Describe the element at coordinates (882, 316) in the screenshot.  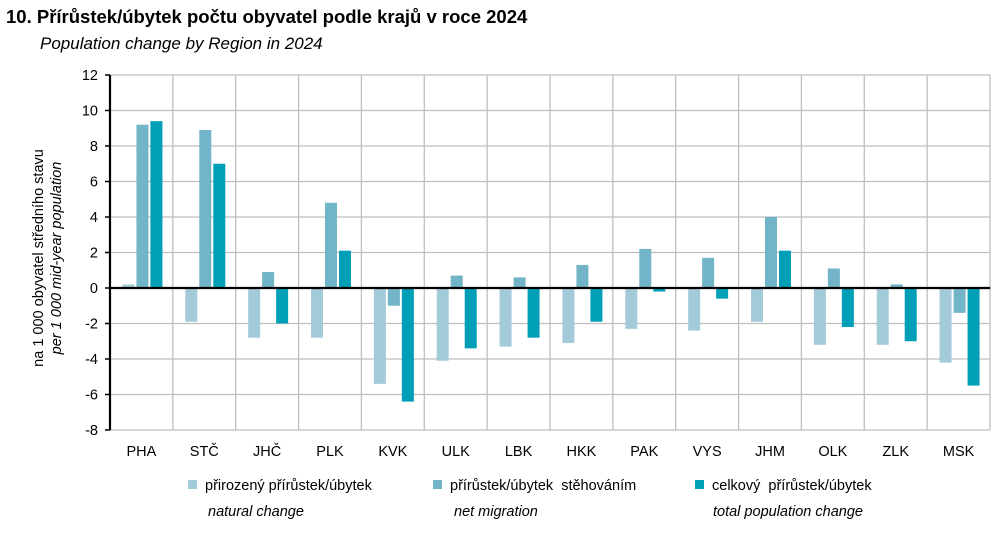
I see `bar-natural-ZLK` at that location.